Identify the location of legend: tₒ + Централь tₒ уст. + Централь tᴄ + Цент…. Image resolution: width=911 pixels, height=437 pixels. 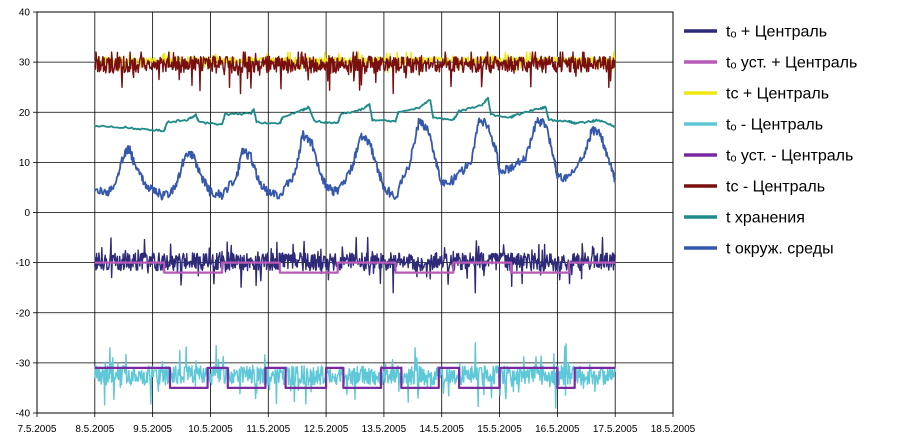
(770, 141).